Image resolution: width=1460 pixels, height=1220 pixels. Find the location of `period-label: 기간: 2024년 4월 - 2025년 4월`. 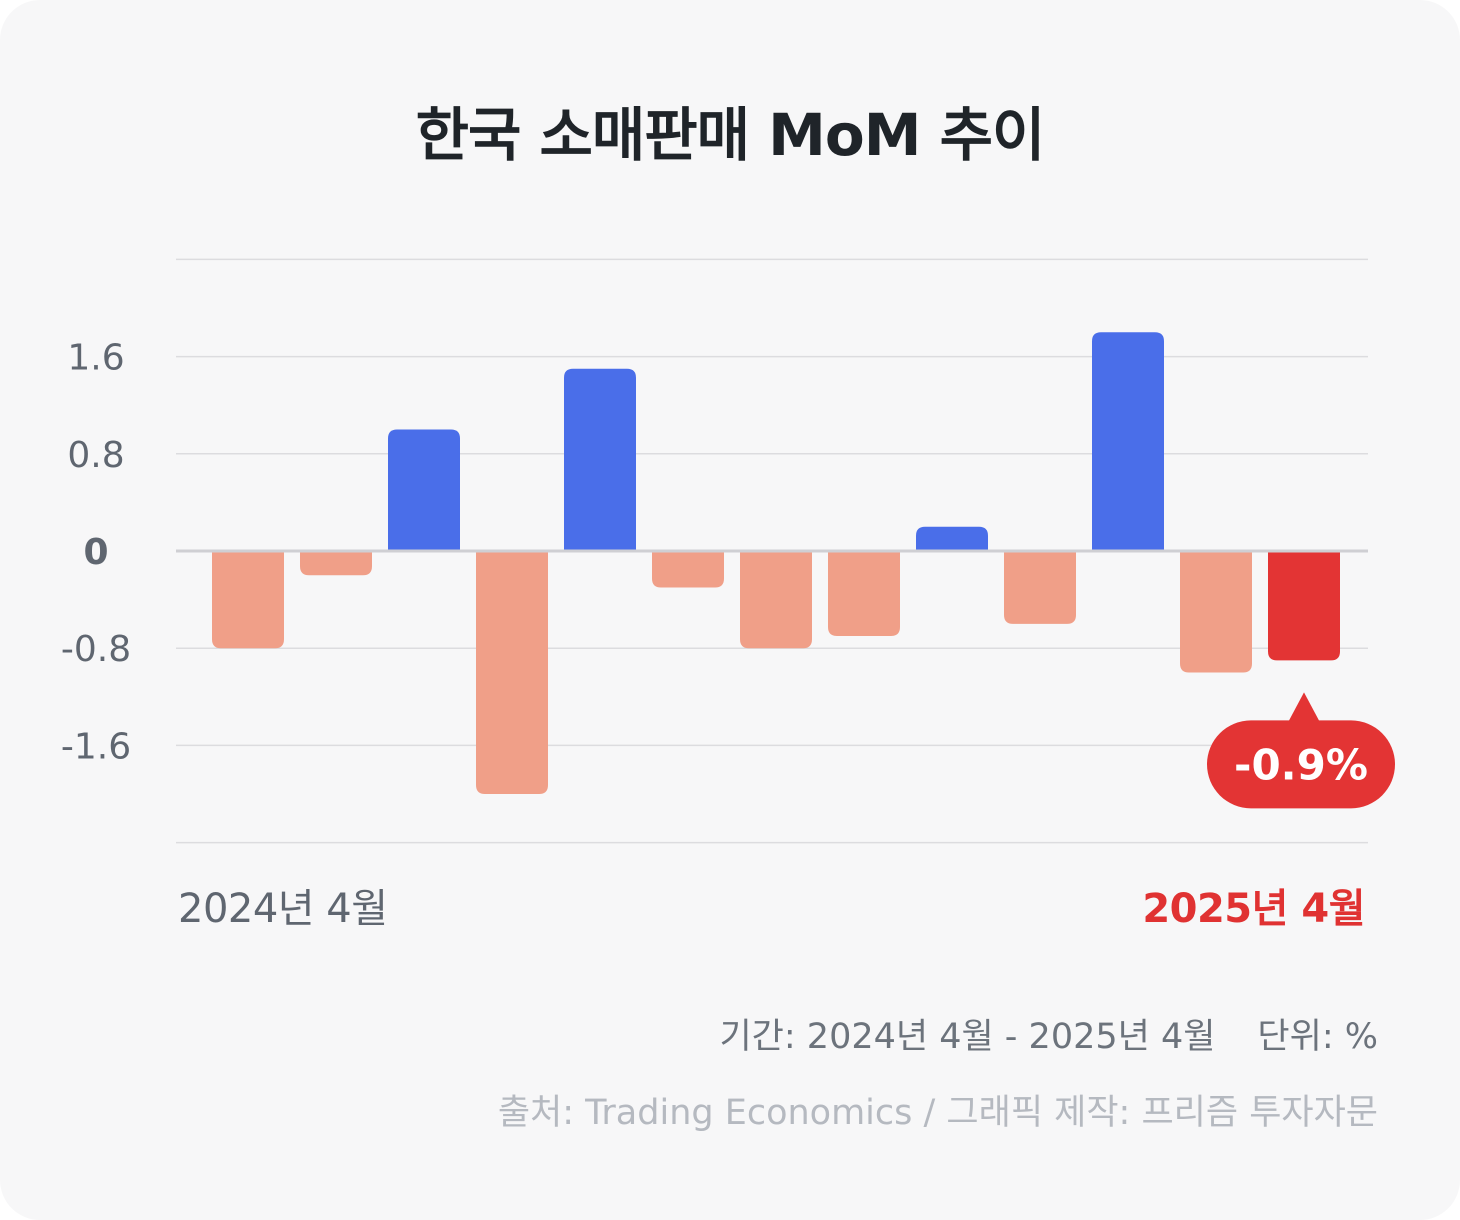

period-label: 기간: 2024년 4월 - 2025년 4월 is located at coordinates (967, 1037).